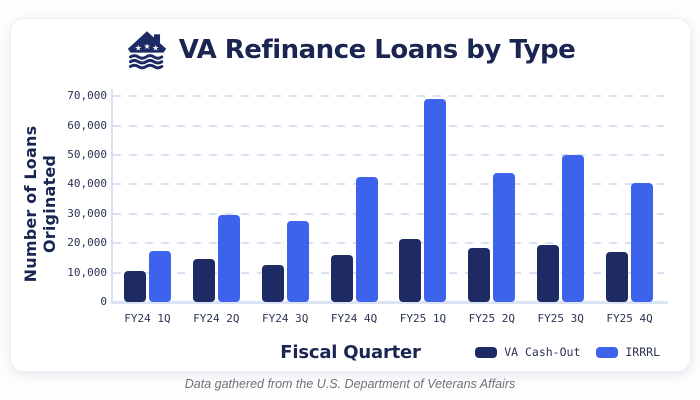 The image size is (700, 400). Describe the element at coordinates (548, 273) in the screenshot. I see `bar-va-cash-out-fy25-3q` at that location.